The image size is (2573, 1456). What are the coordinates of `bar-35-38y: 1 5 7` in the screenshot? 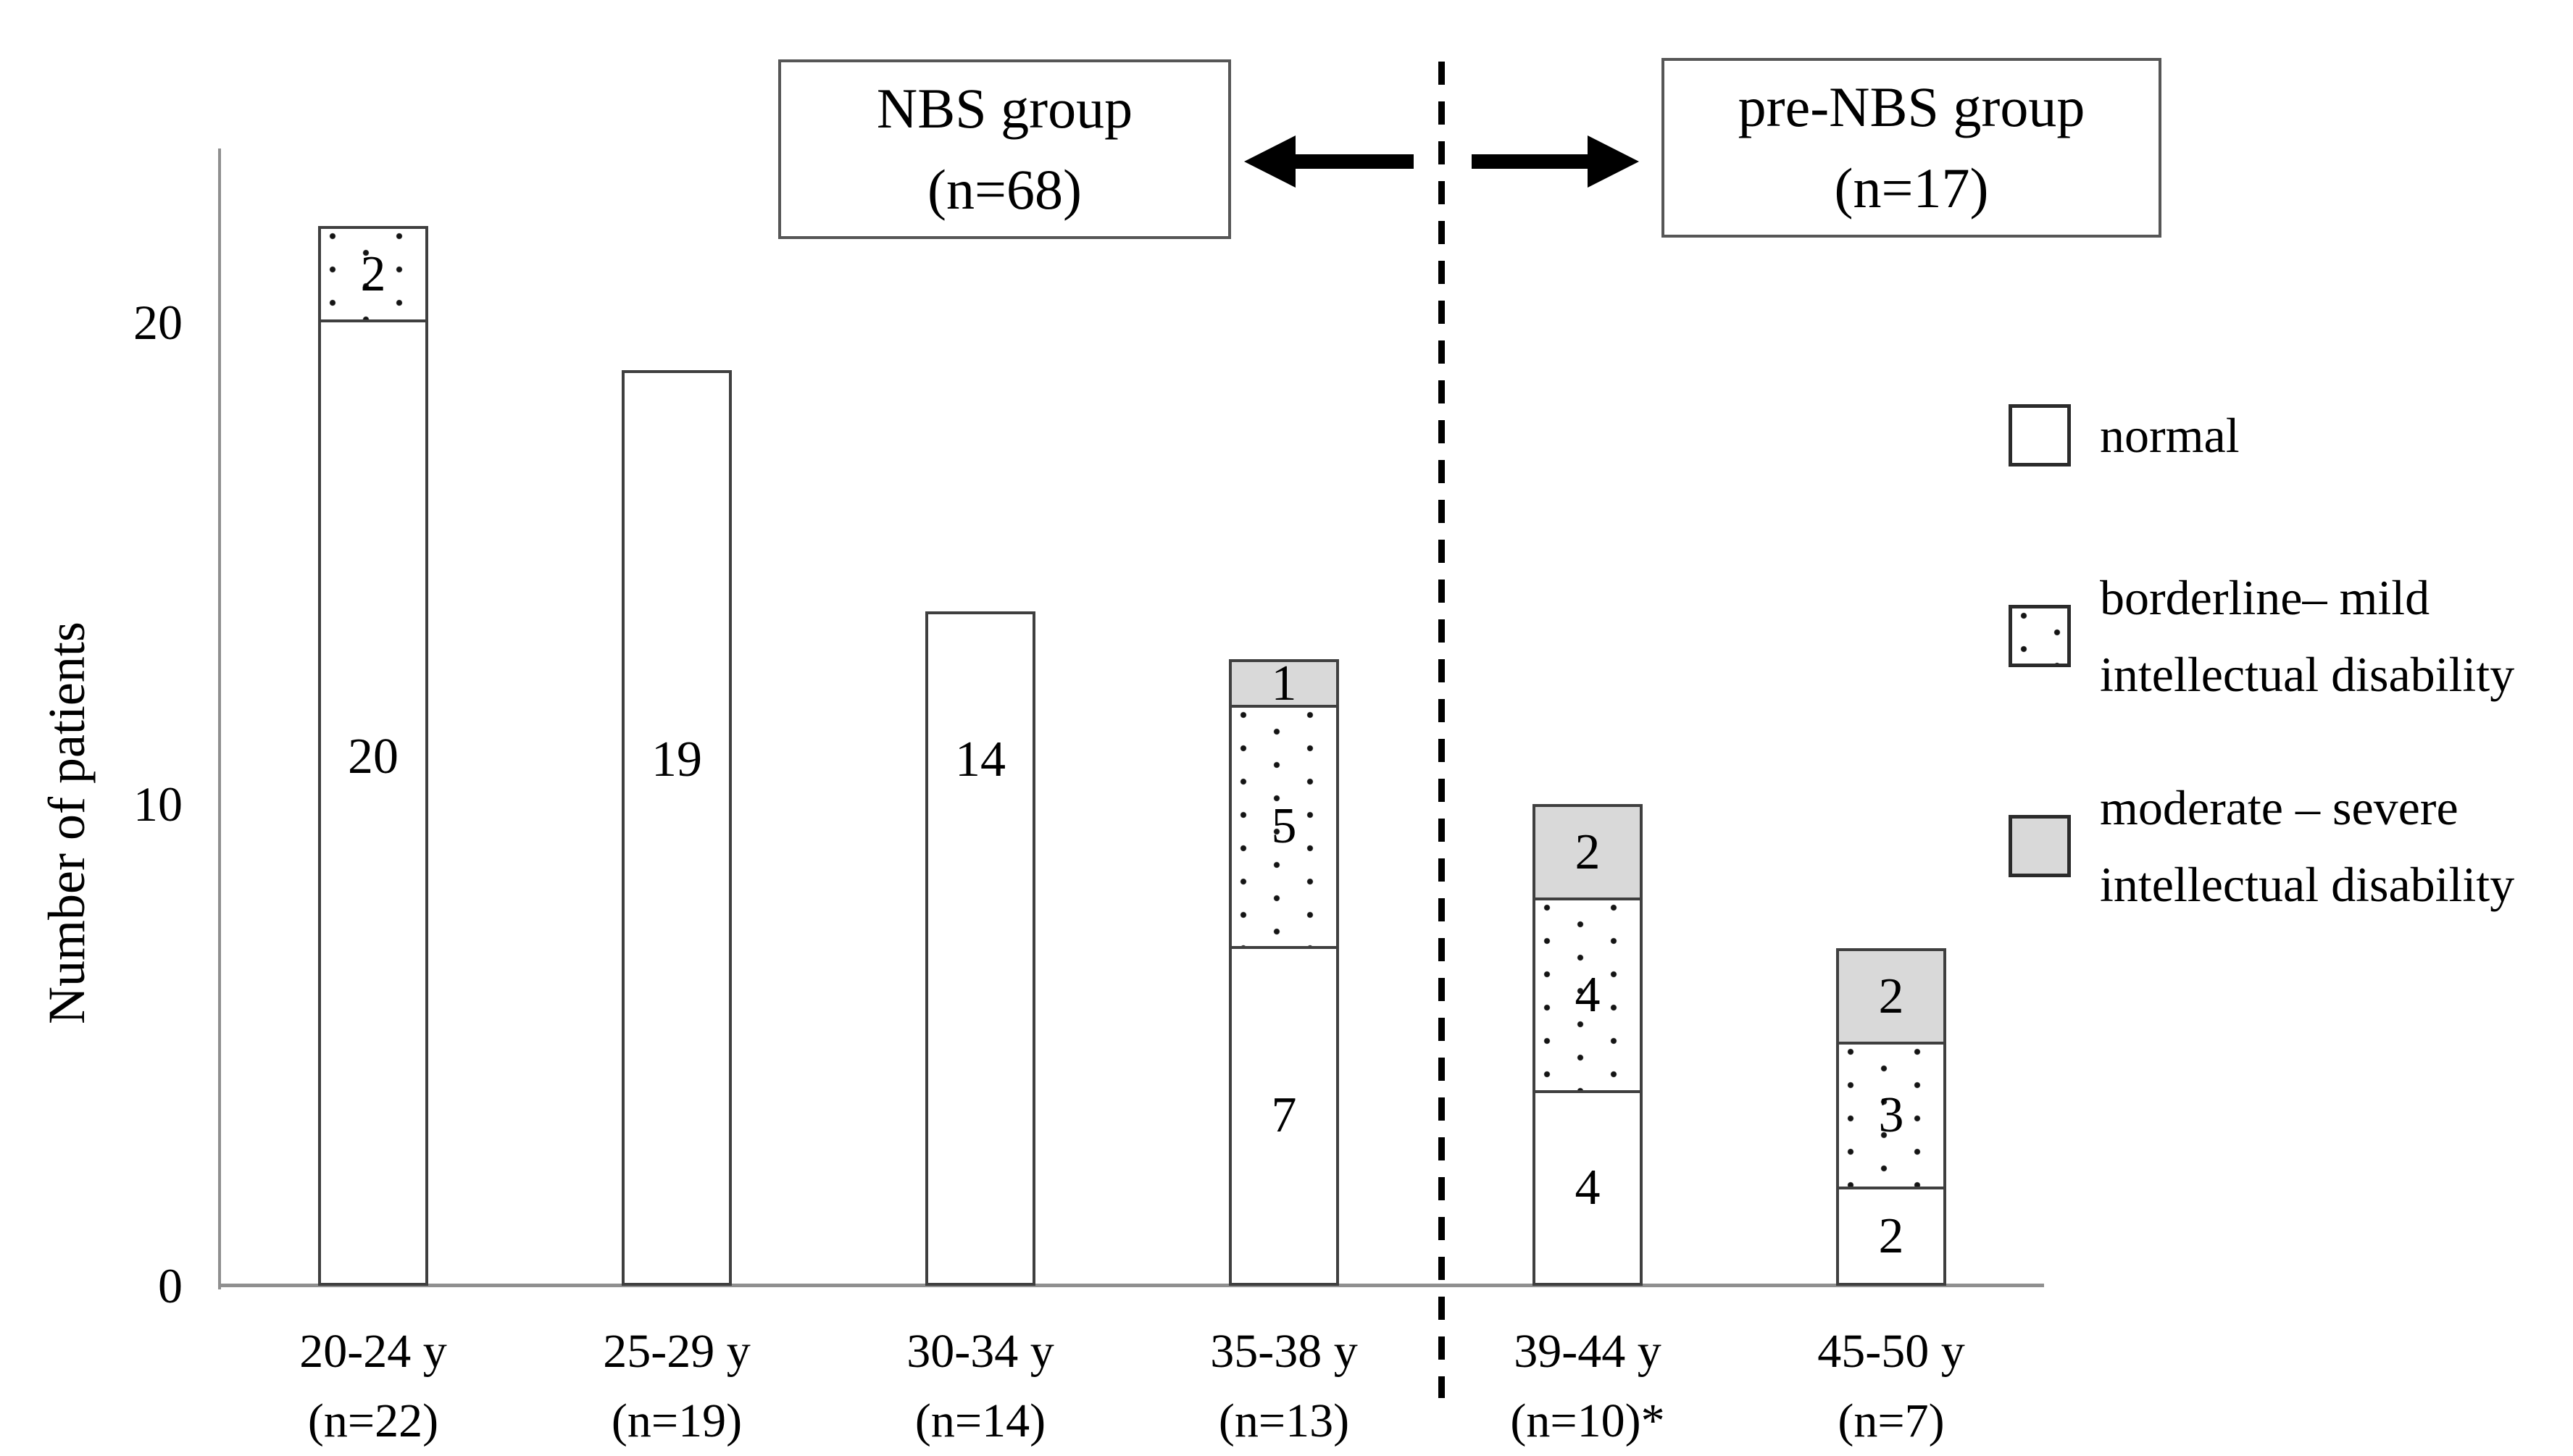 It's located at (1284, 970).